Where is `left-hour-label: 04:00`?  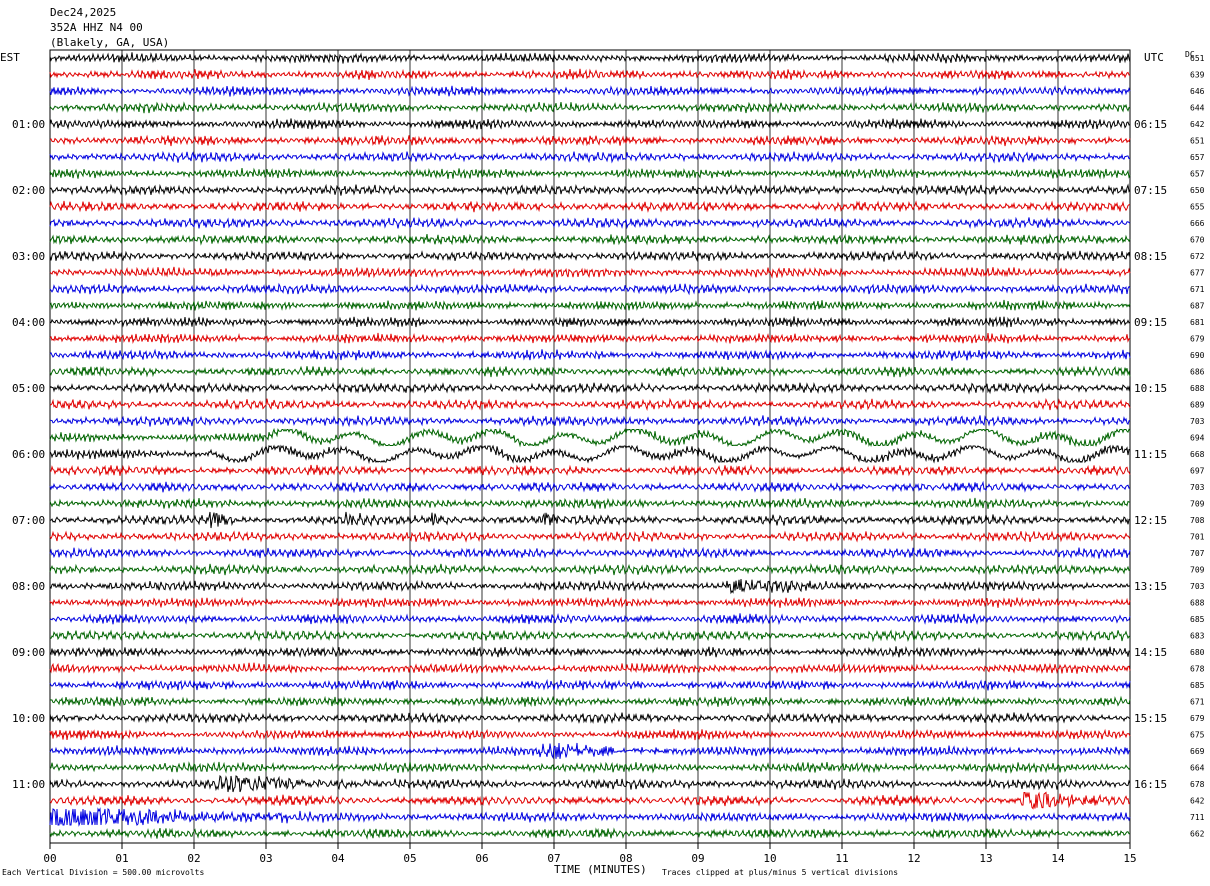 left-hour-label: 04:00 is located at coordinates (28, 322).